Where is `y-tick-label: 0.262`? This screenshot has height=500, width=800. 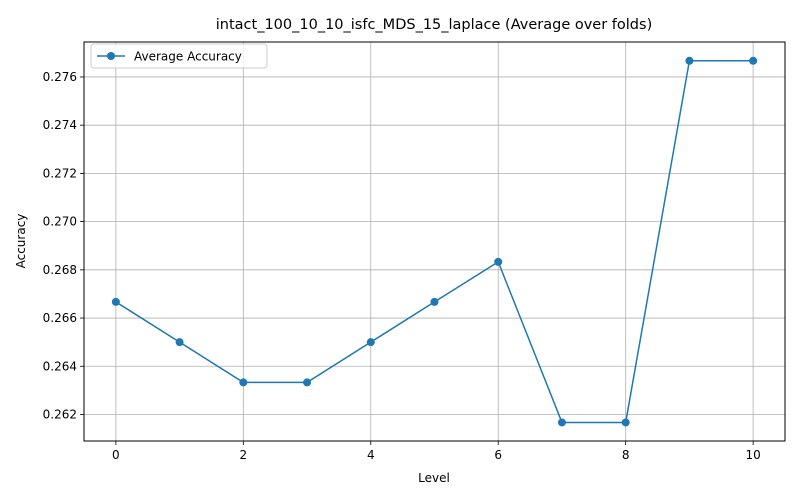 y-tick-label: 0.262 is located at coordinates (60, 414).